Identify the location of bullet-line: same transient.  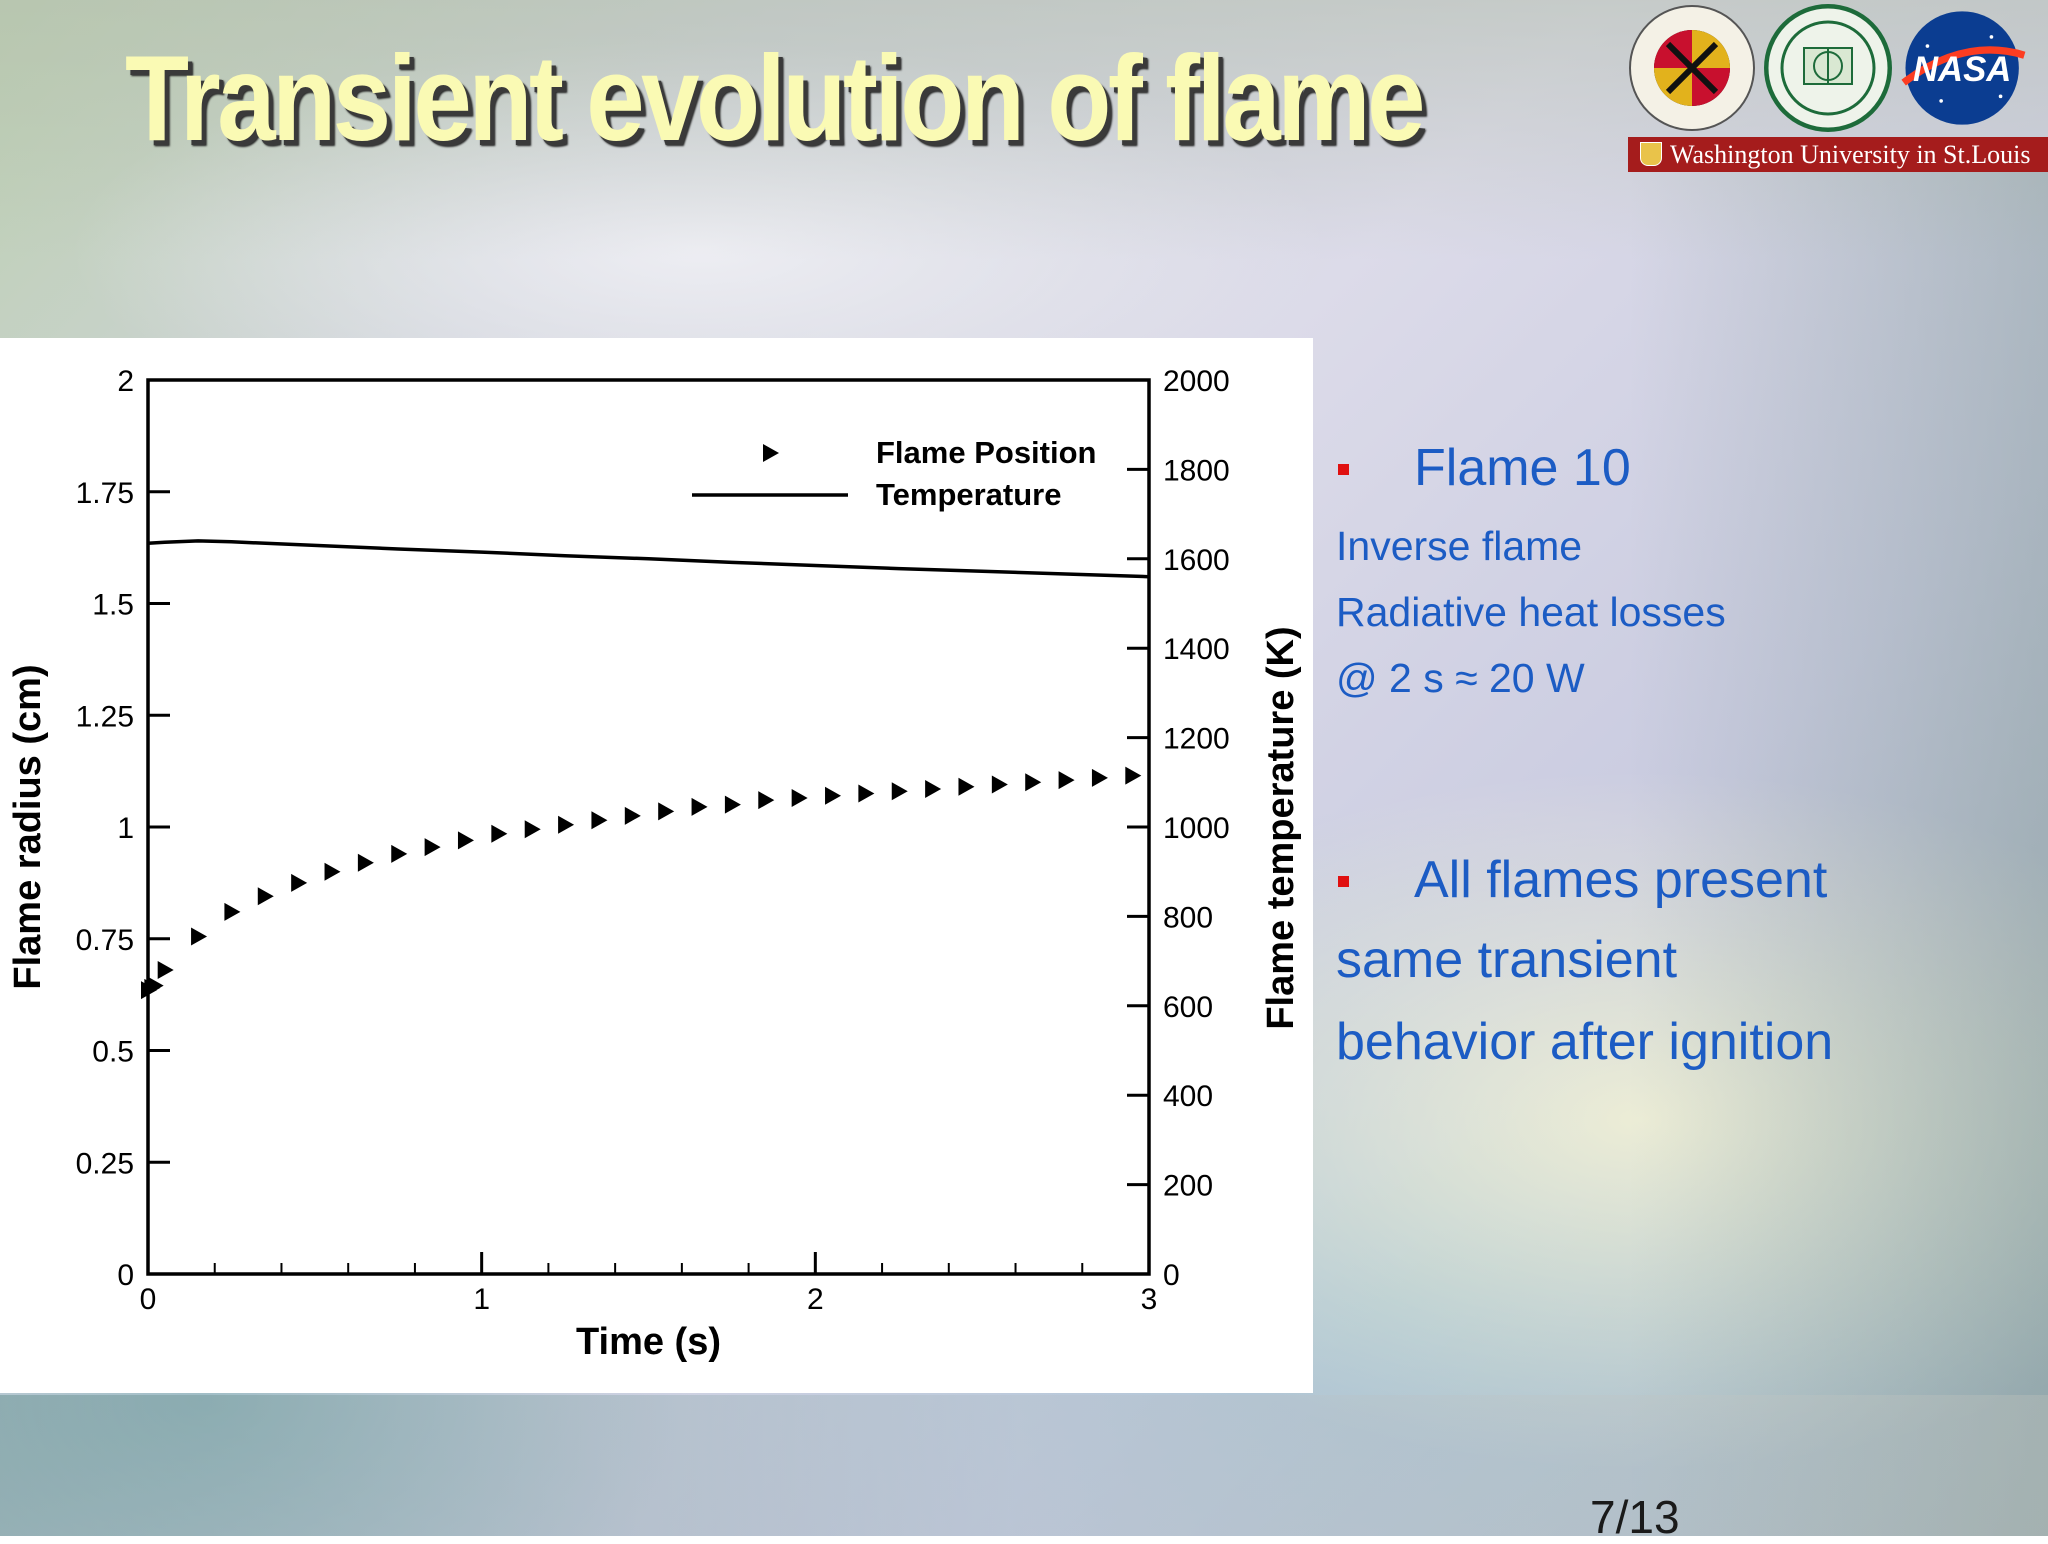
(1507, 960).